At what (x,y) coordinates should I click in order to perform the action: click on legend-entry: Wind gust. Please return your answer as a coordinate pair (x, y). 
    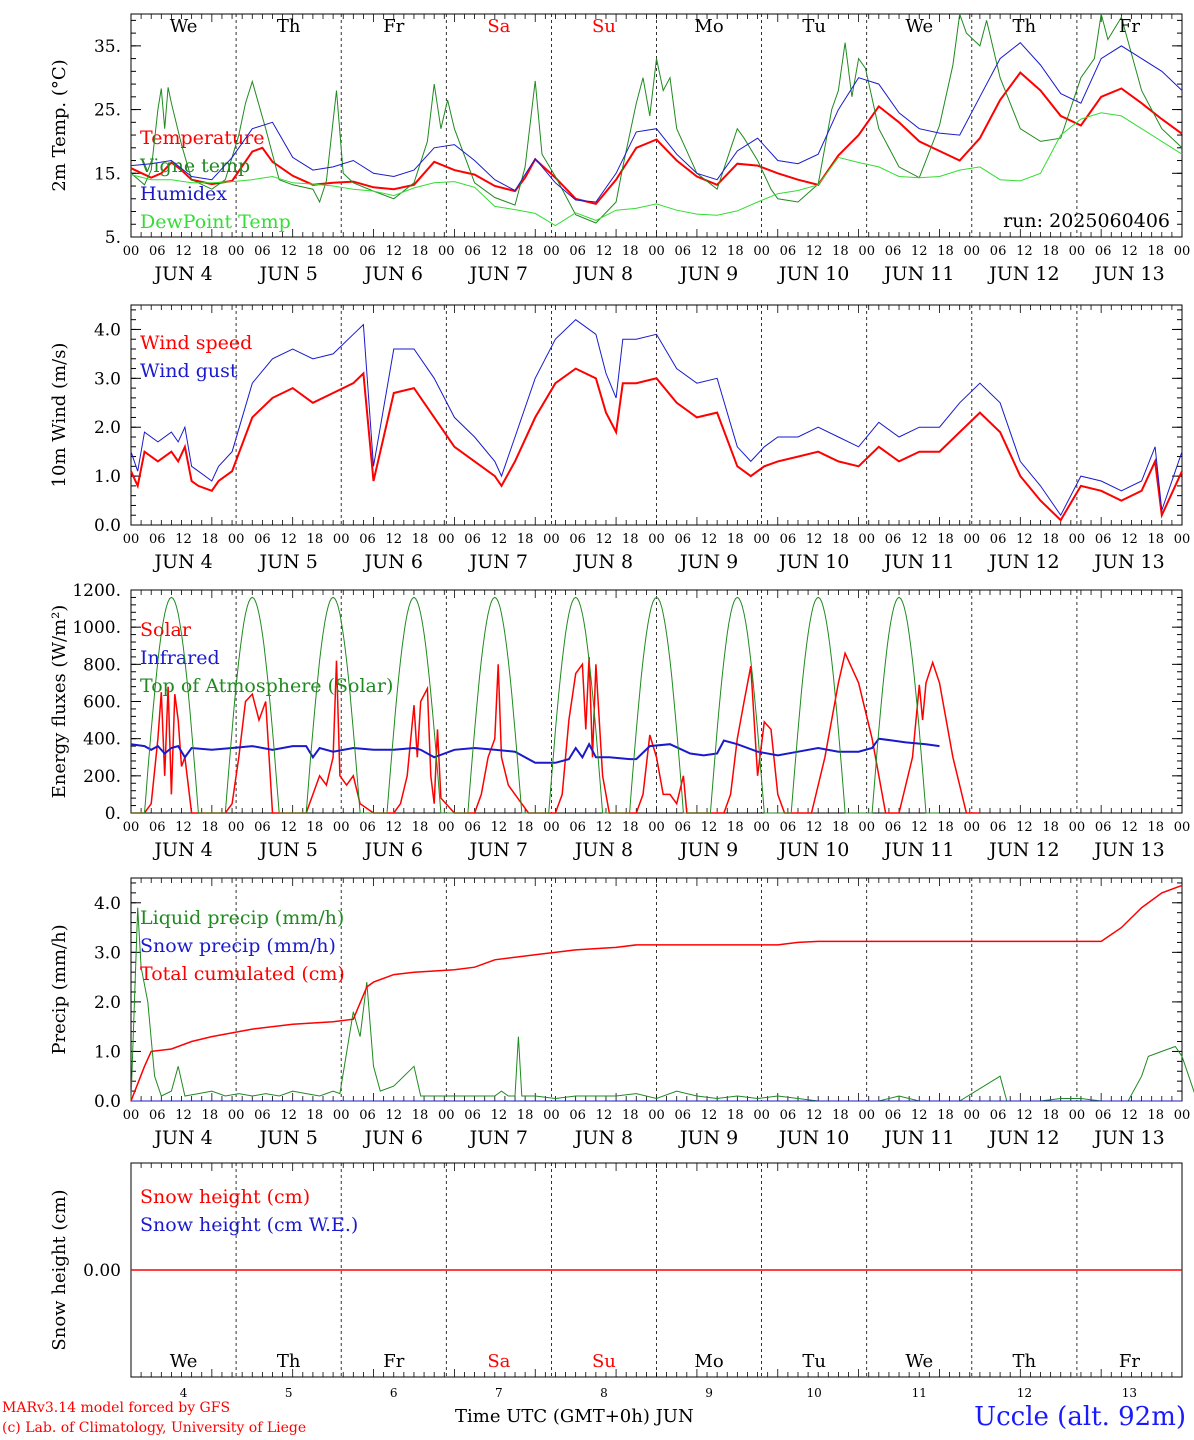
    Looking at the image, I should click on (189, 371).